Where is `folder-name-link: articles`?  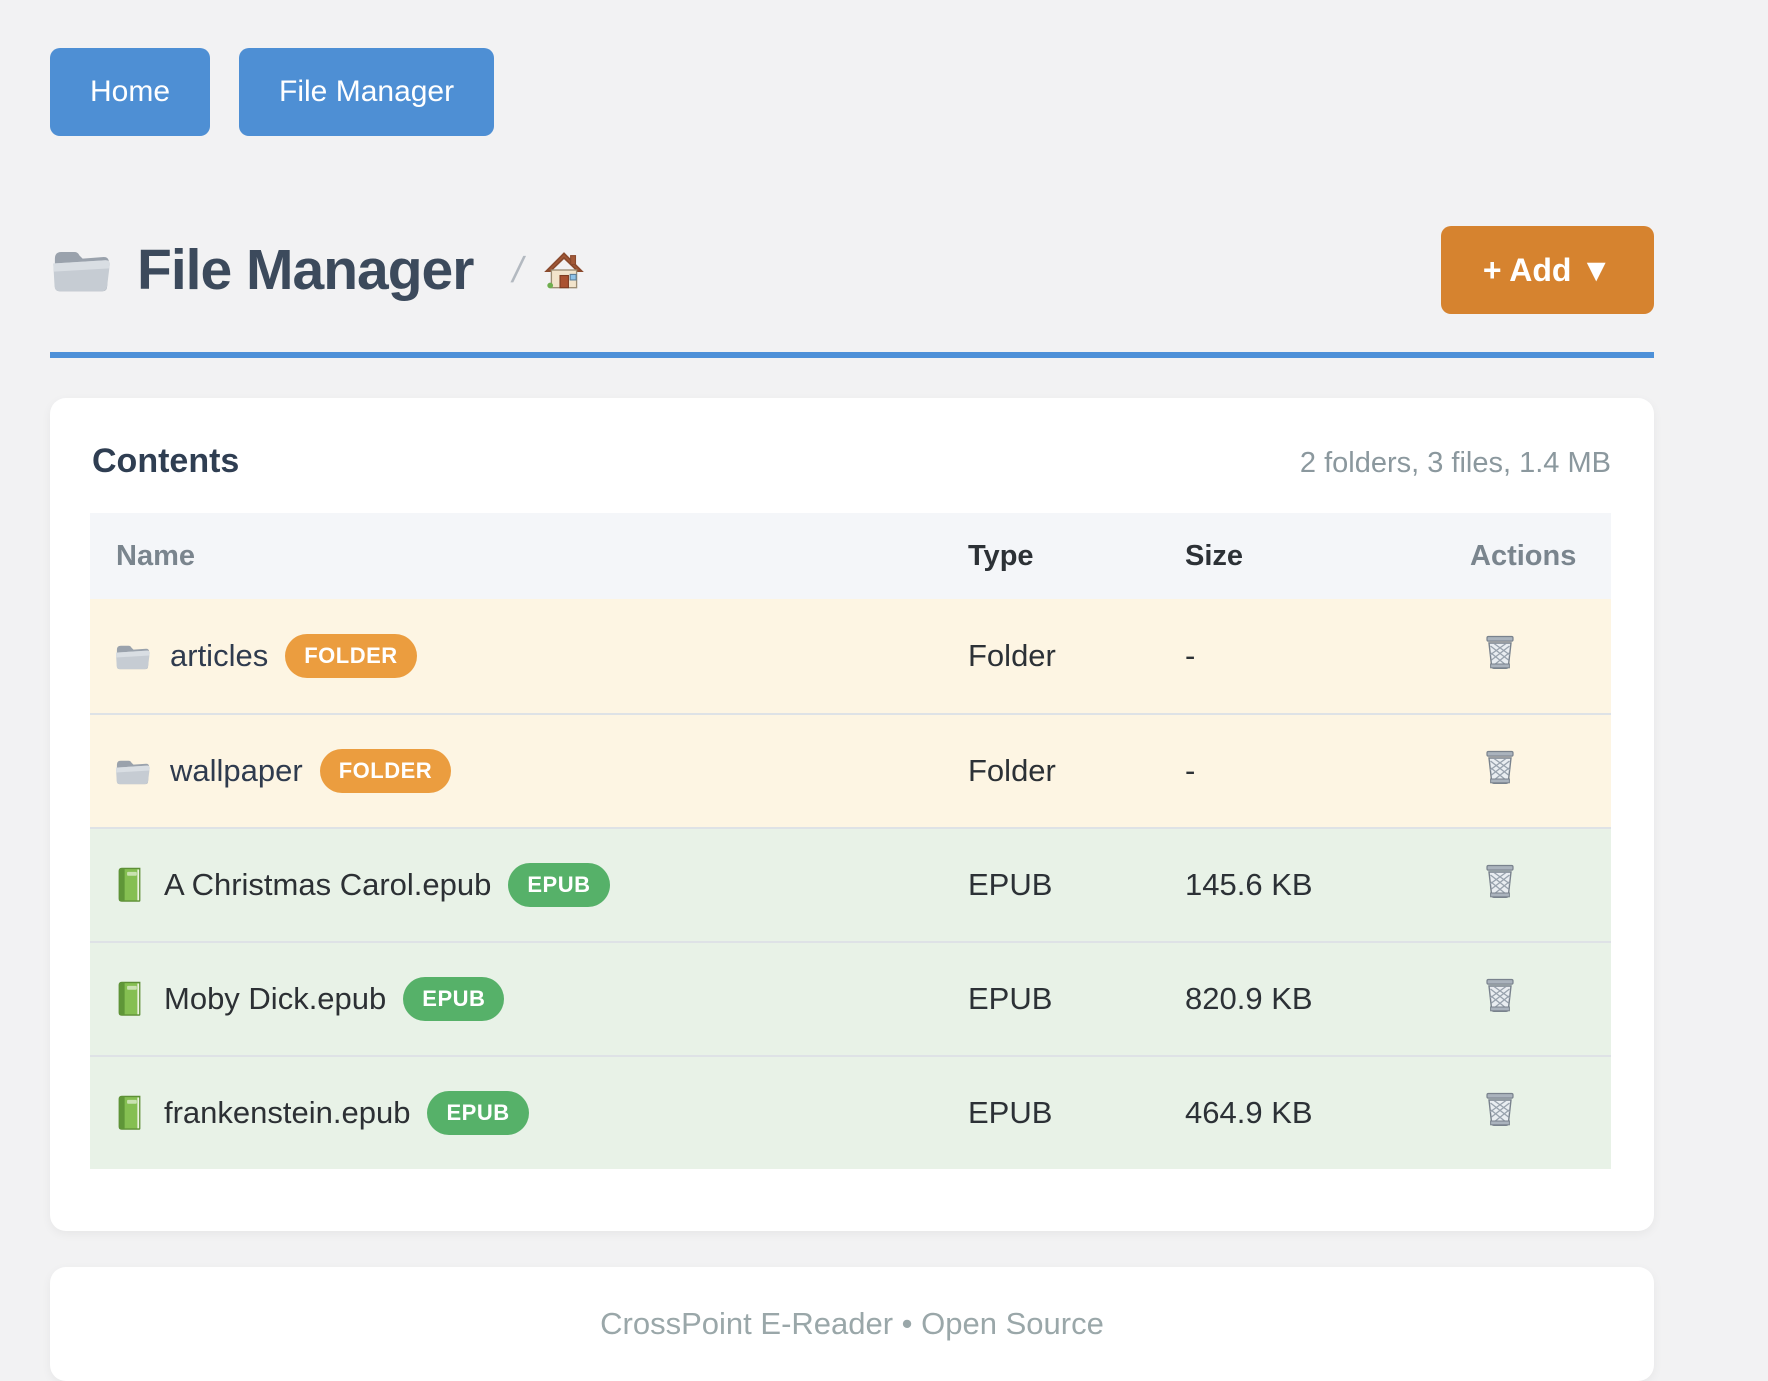
folder-name-link: articles is located at coordinates (219, 655).